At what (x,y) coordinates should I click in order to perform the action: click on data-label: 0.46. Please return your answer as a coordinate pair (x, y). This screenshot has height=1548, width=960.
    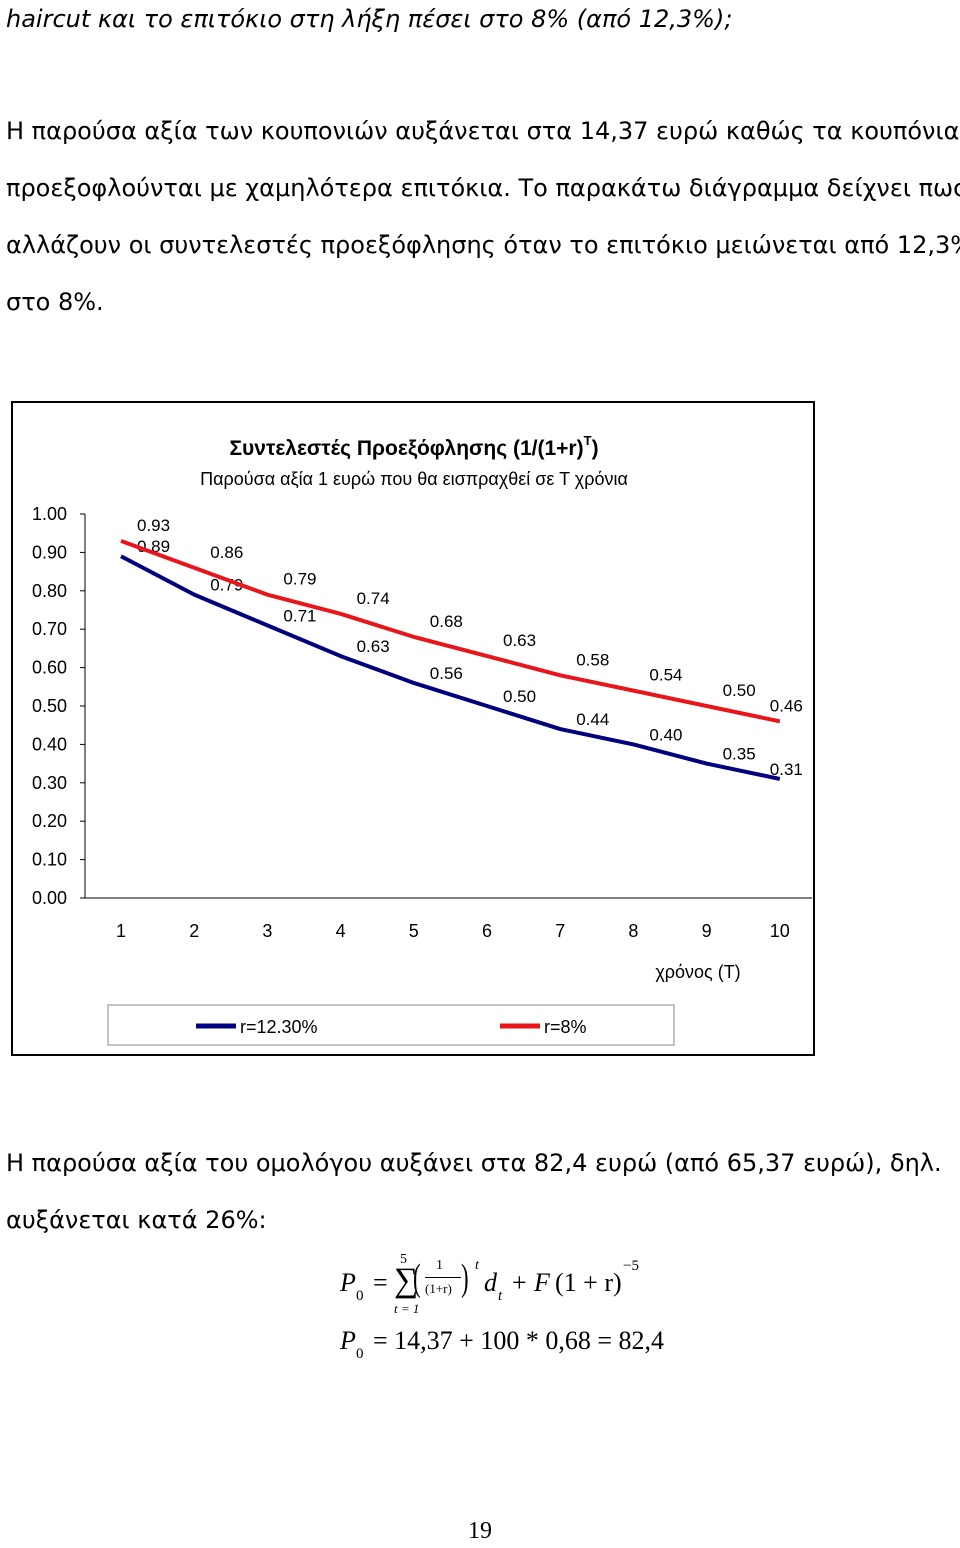
    Looking at the image, I should click on (786, 705).